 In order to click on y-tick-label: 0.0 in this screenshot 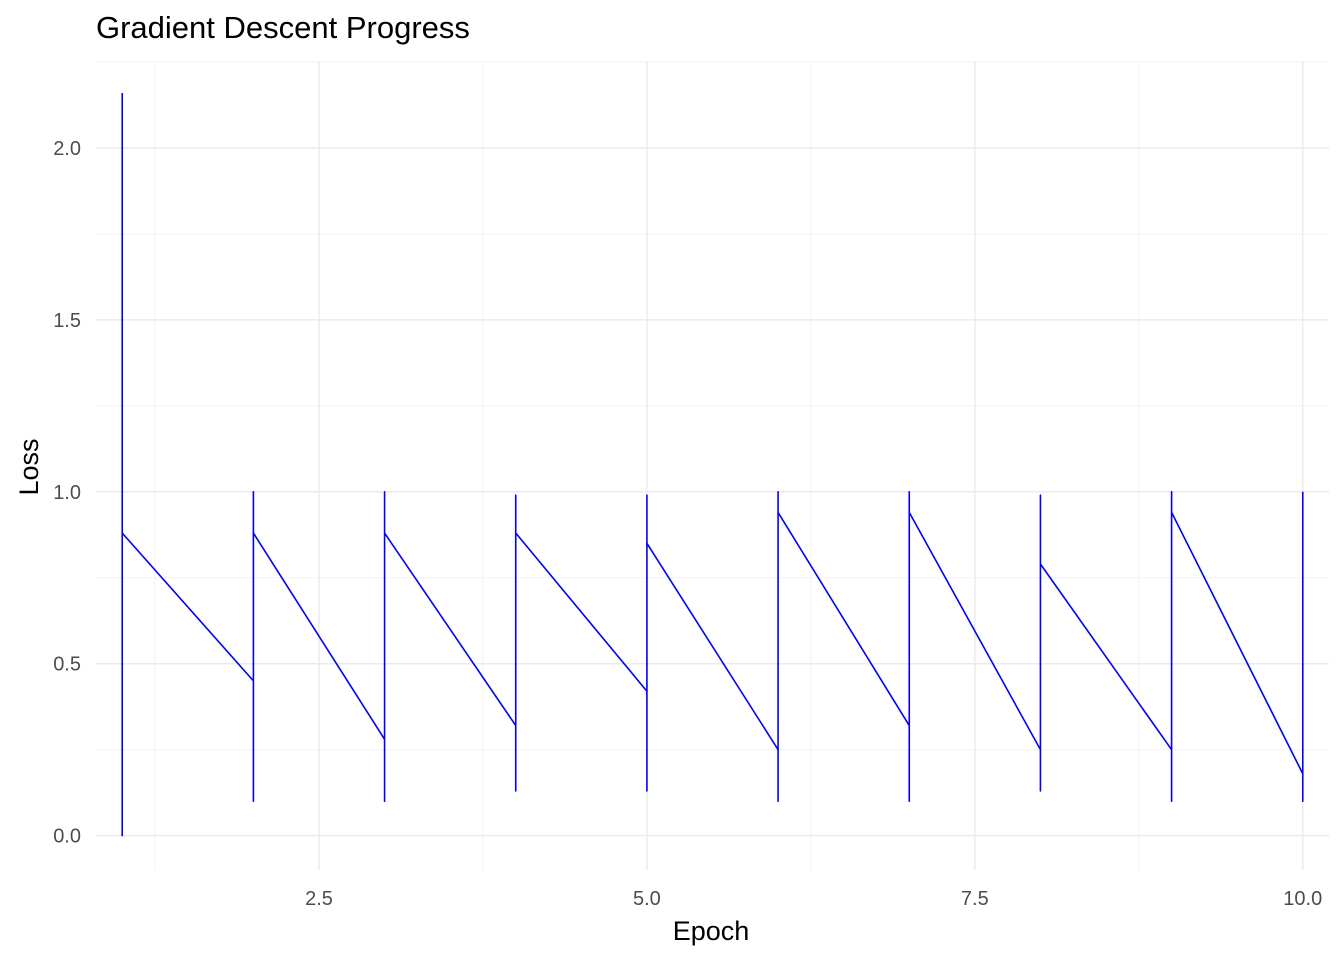, I will do `click(67, 837)`.